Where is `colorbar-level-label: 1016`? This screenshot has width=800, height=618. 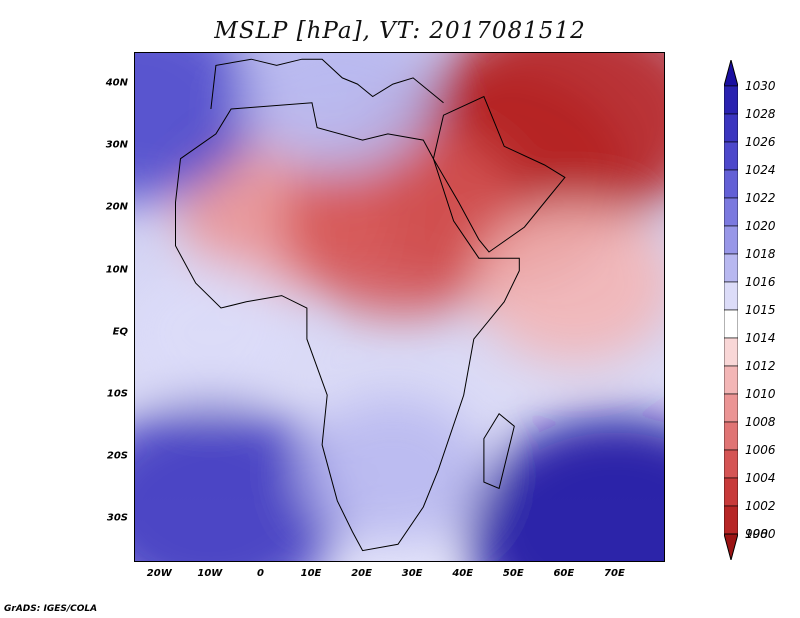 colorbar-level-label: 1016 is located at coordinates (760, 282).